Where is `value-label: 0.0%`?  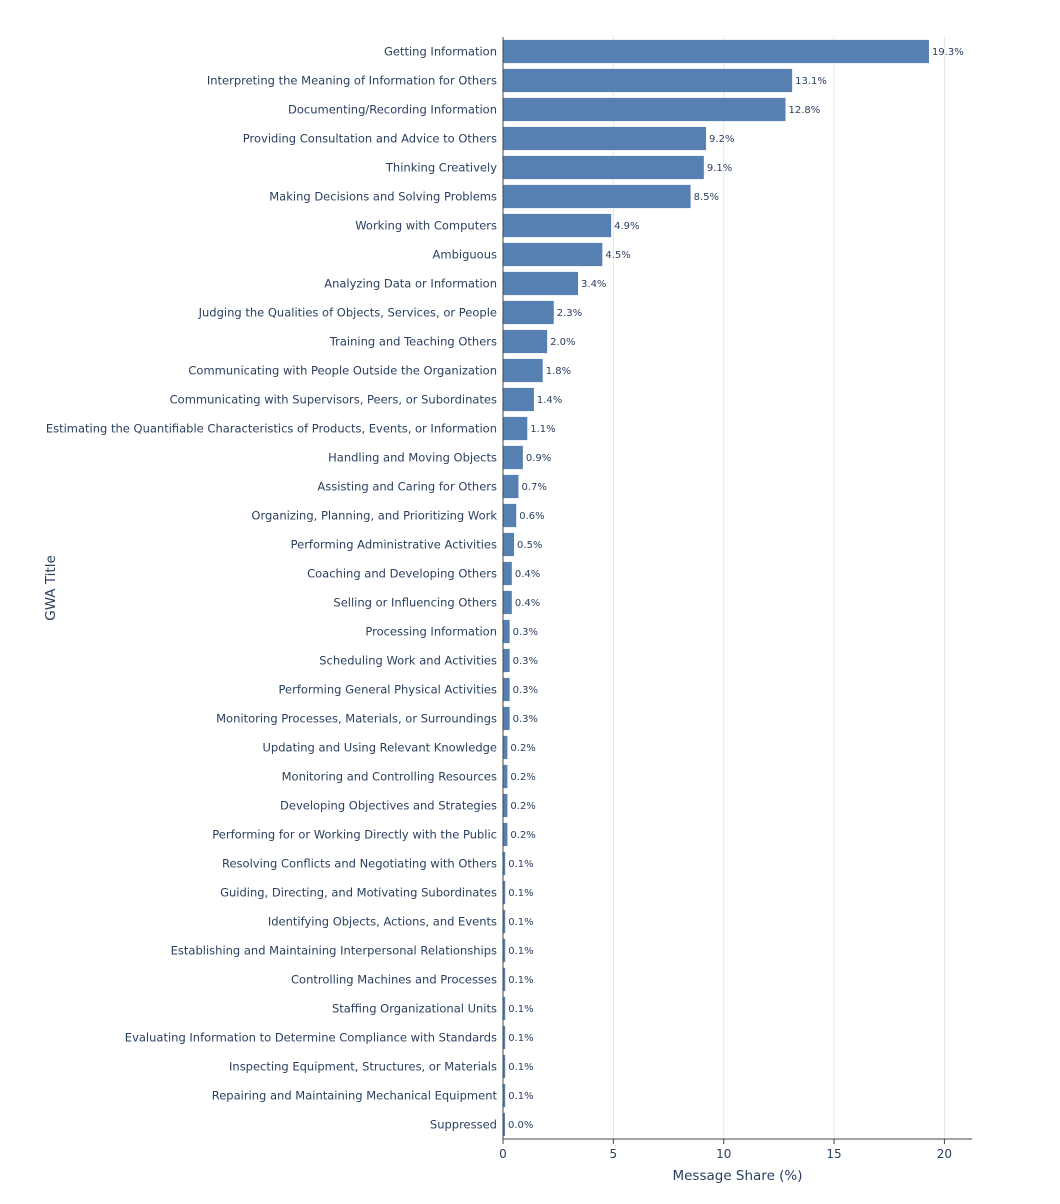
value-label: 0.0% is located at coordinates (520, 1125).